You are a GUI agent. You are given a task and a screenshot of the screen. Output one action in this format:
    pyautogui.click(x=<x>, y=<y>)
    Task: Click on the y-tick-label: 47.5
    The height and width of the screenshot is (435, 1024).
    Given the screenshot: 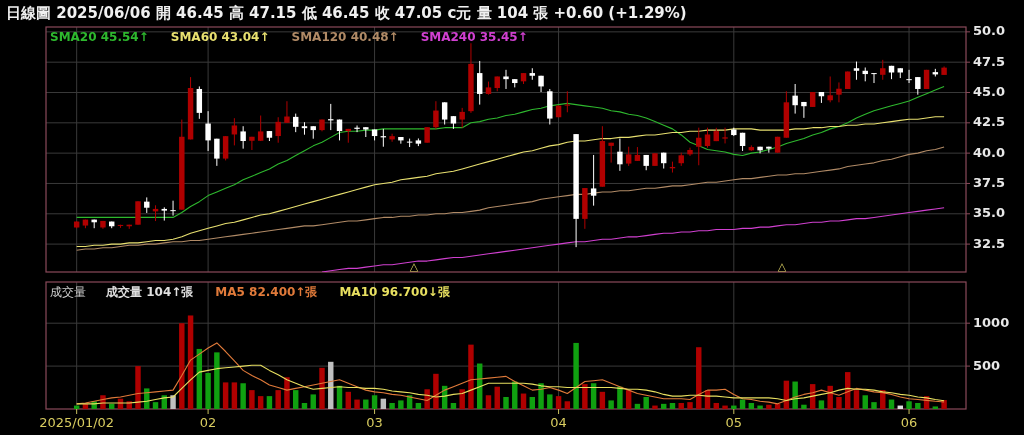 What is the action you would take?
    pyautogui.click(x=989, y=61)
    